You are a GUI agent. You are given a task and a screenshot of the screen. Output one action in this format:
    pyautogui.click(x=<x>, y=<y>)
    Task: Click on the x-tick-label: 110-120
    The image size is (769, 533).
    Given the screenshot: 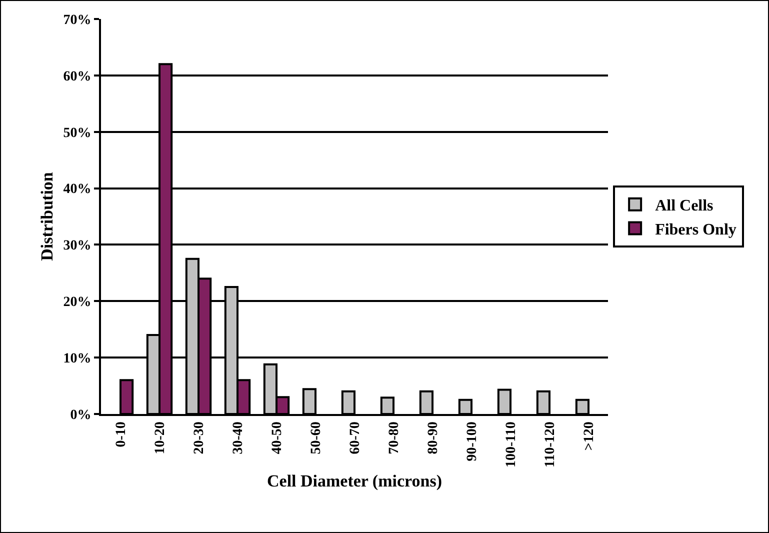 What is the action you would take?
    pyautogui.click(x=550, y=445)
    